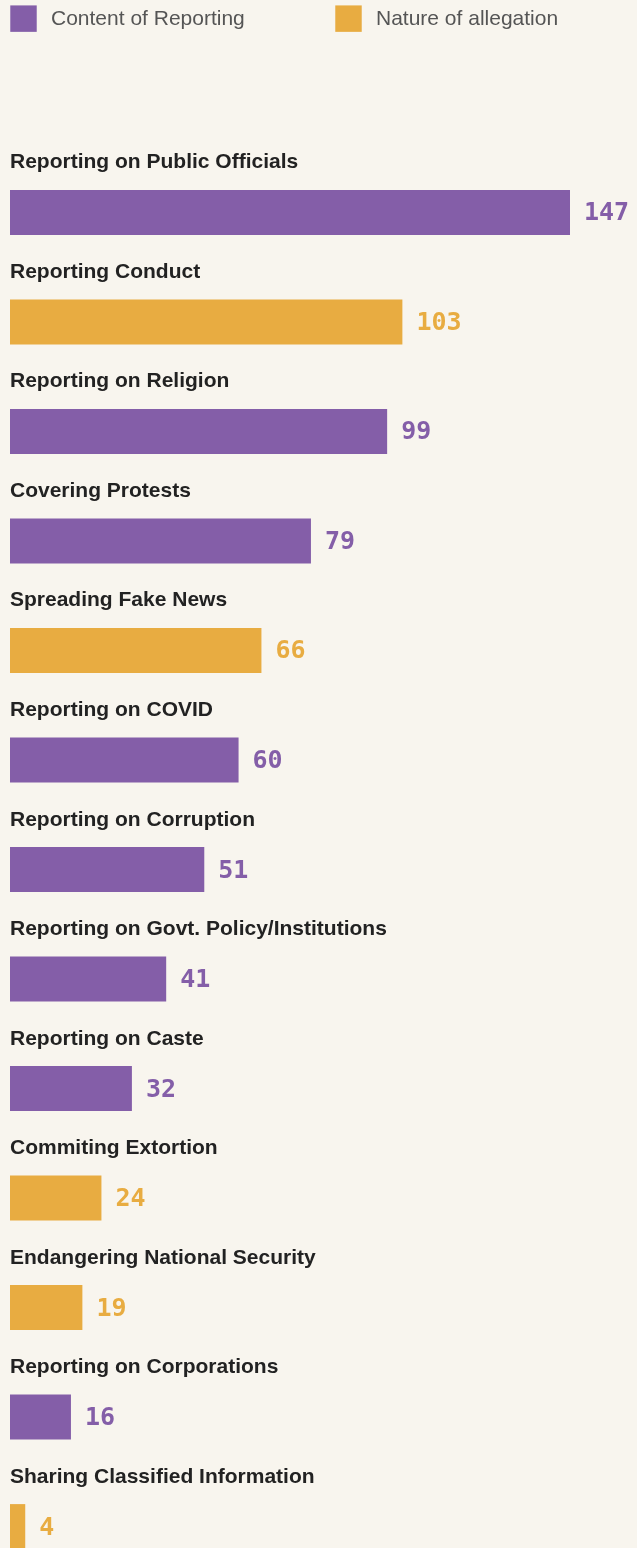 The width and height of the screenshot is (637, 1548). Describe the element at coordinates (100, 489) in the screenshot. I see `y-tick-label: Covering Protests` at that location.